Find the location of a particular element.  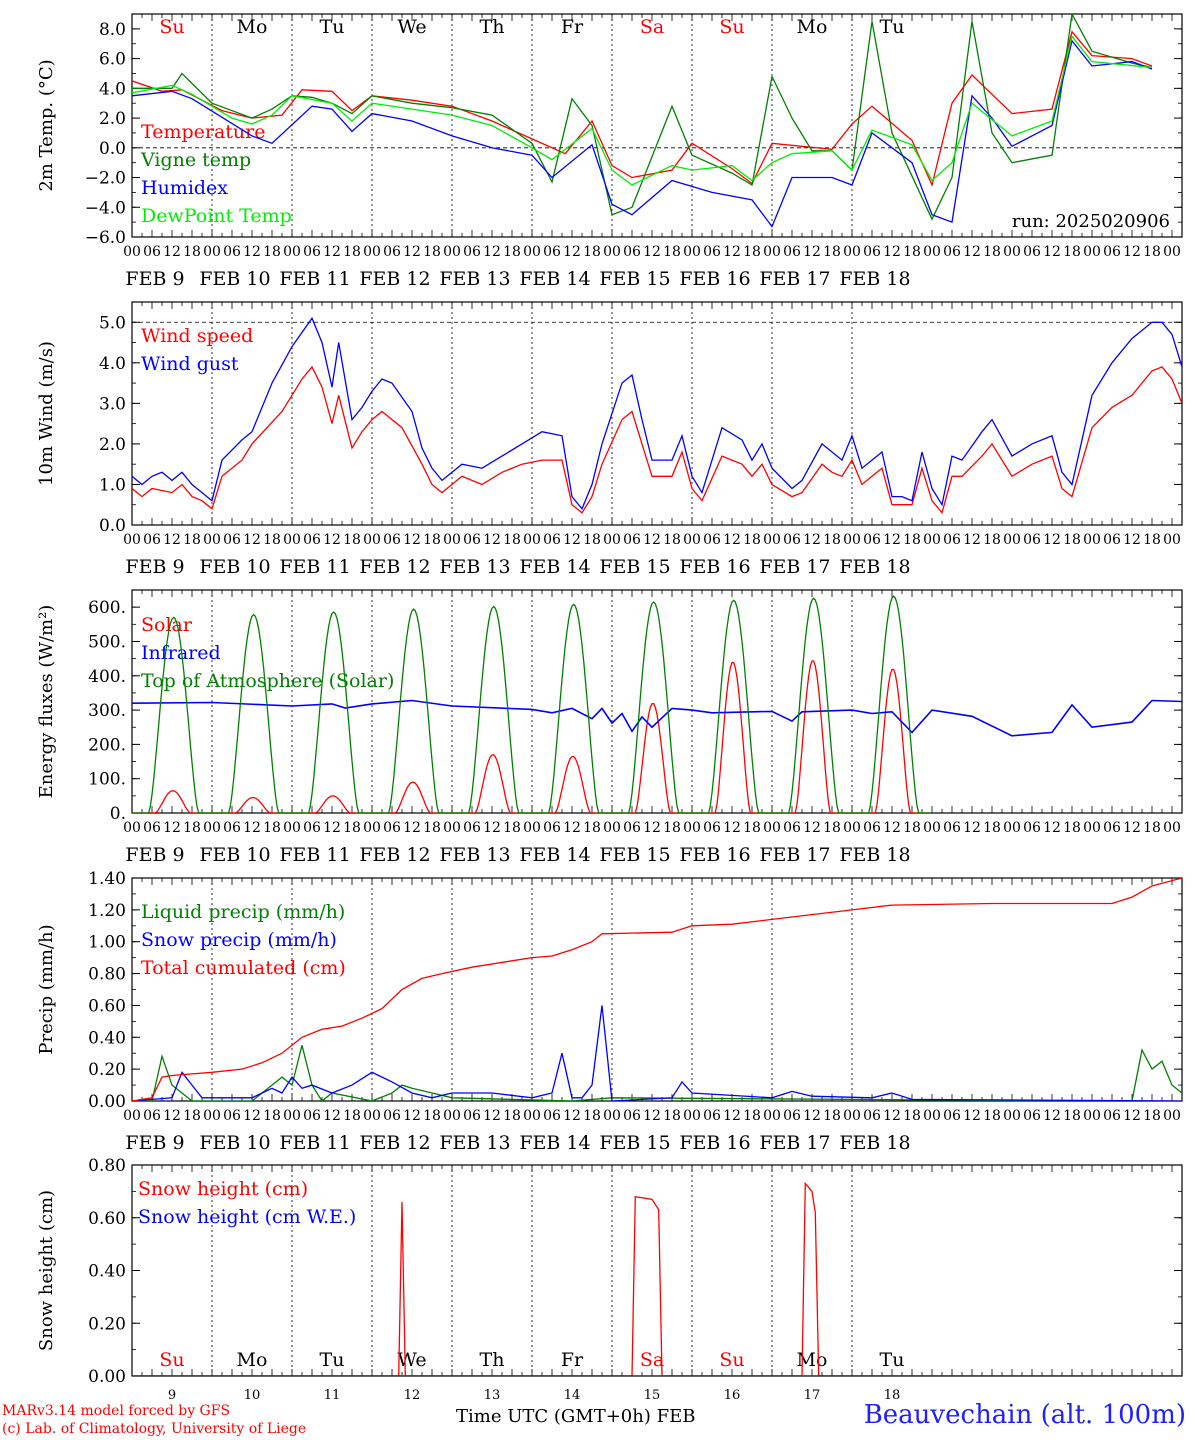

legend-entry: Snow height (cm) is located at coordinates (223, 1189).